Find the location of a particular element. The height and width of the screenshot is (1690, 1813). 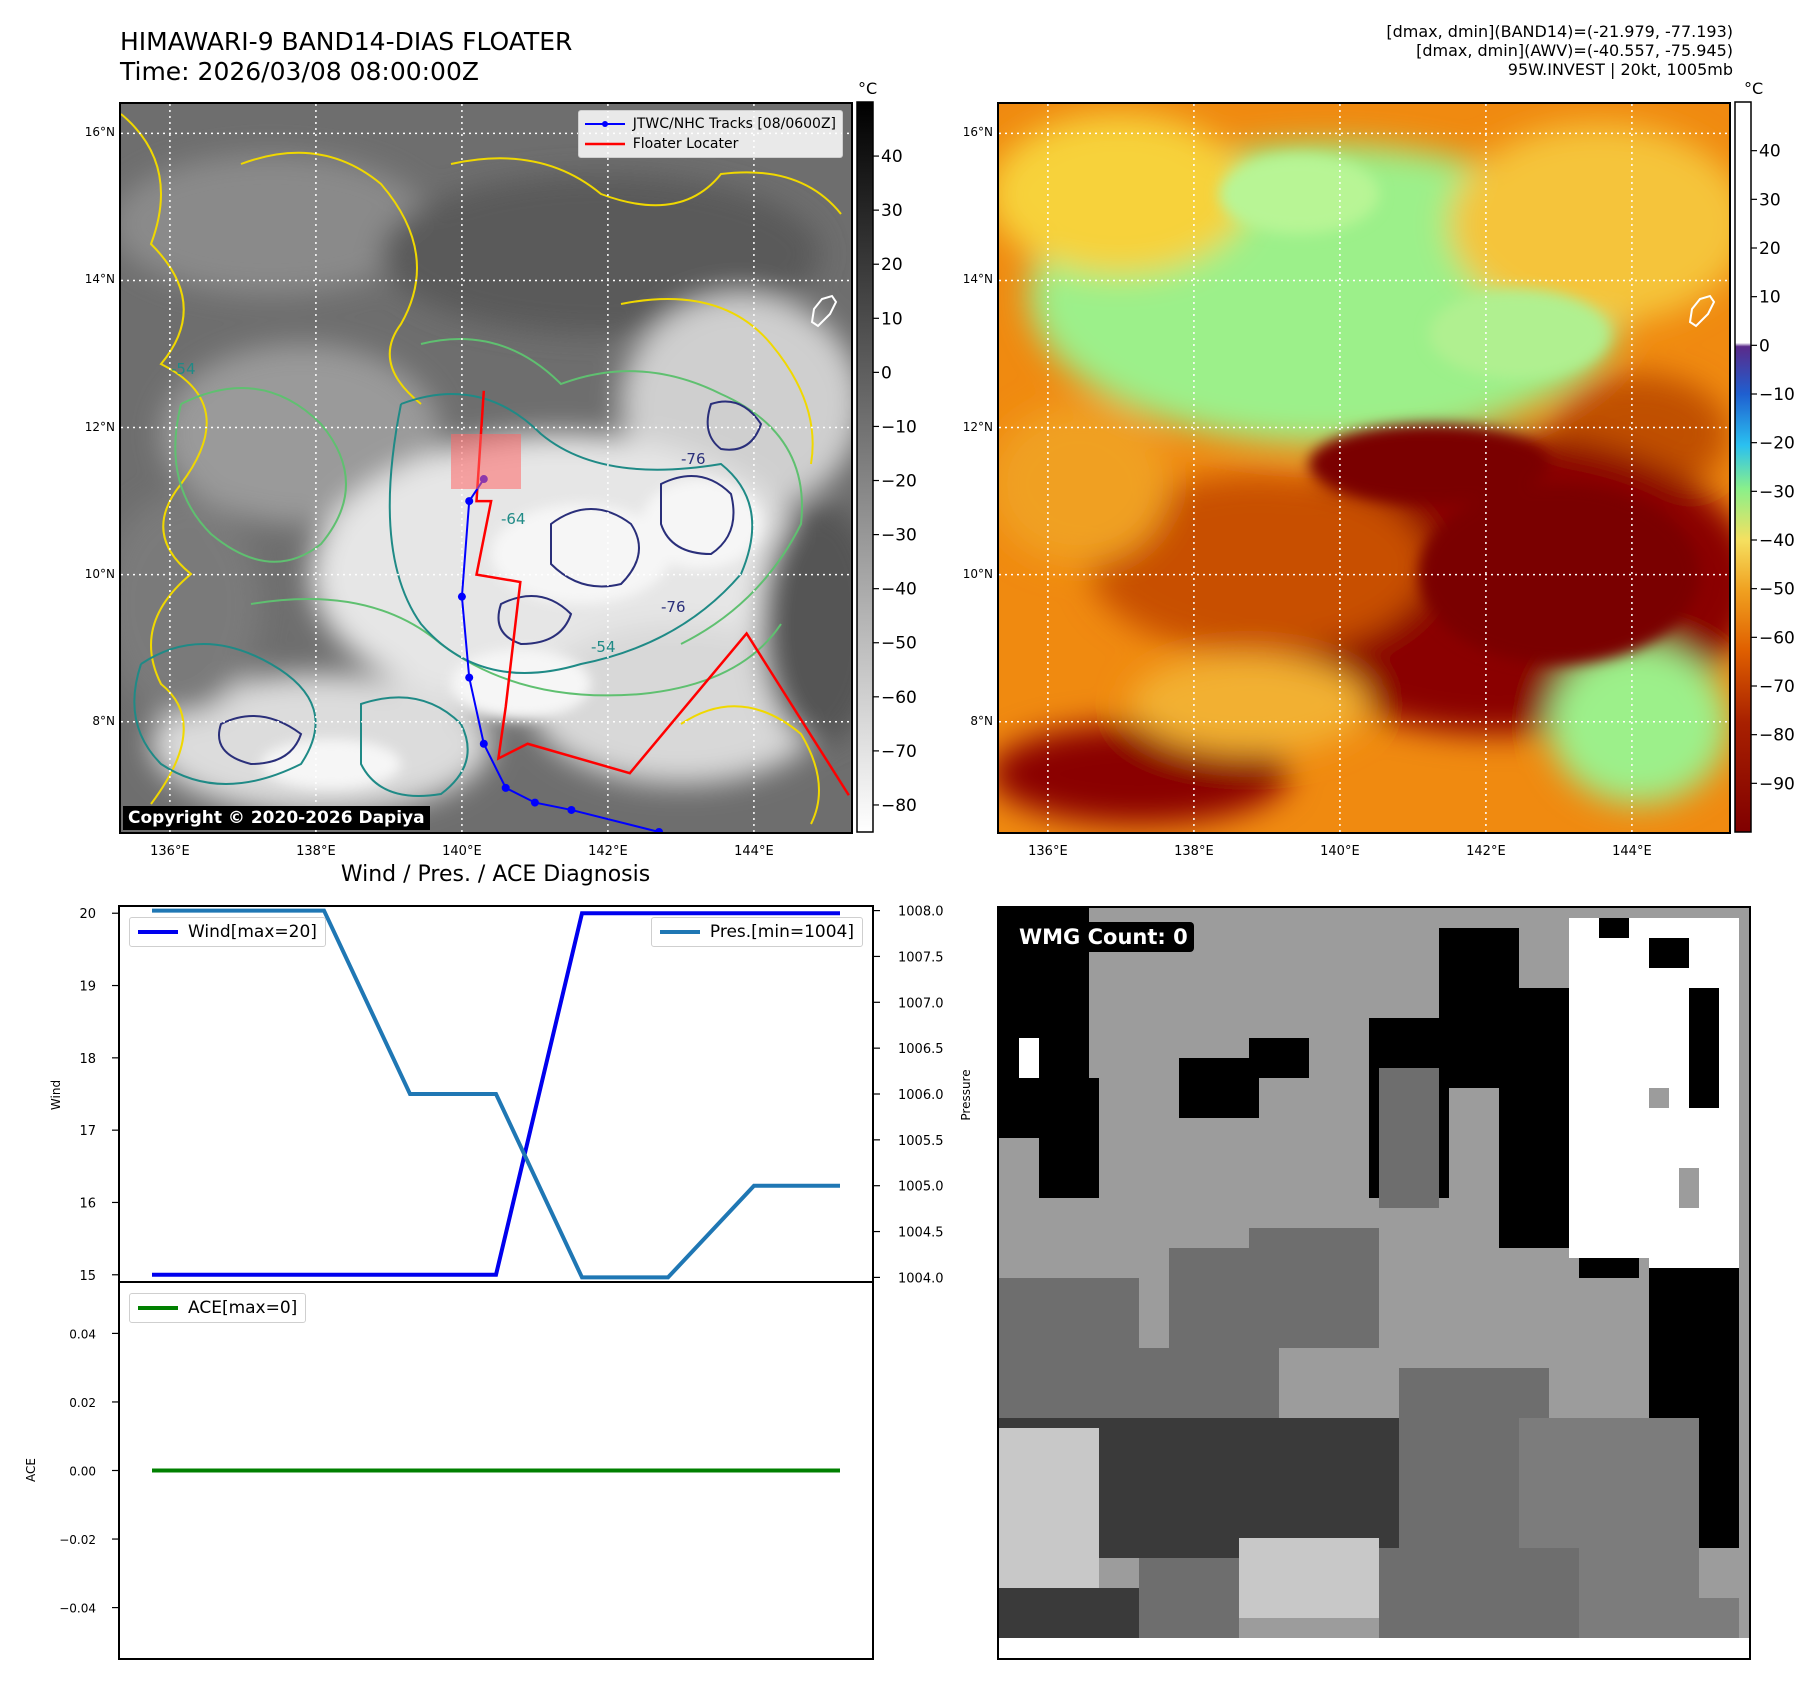

awv-cbar-tick-label: −50 is located at coordinates (1777, 590).